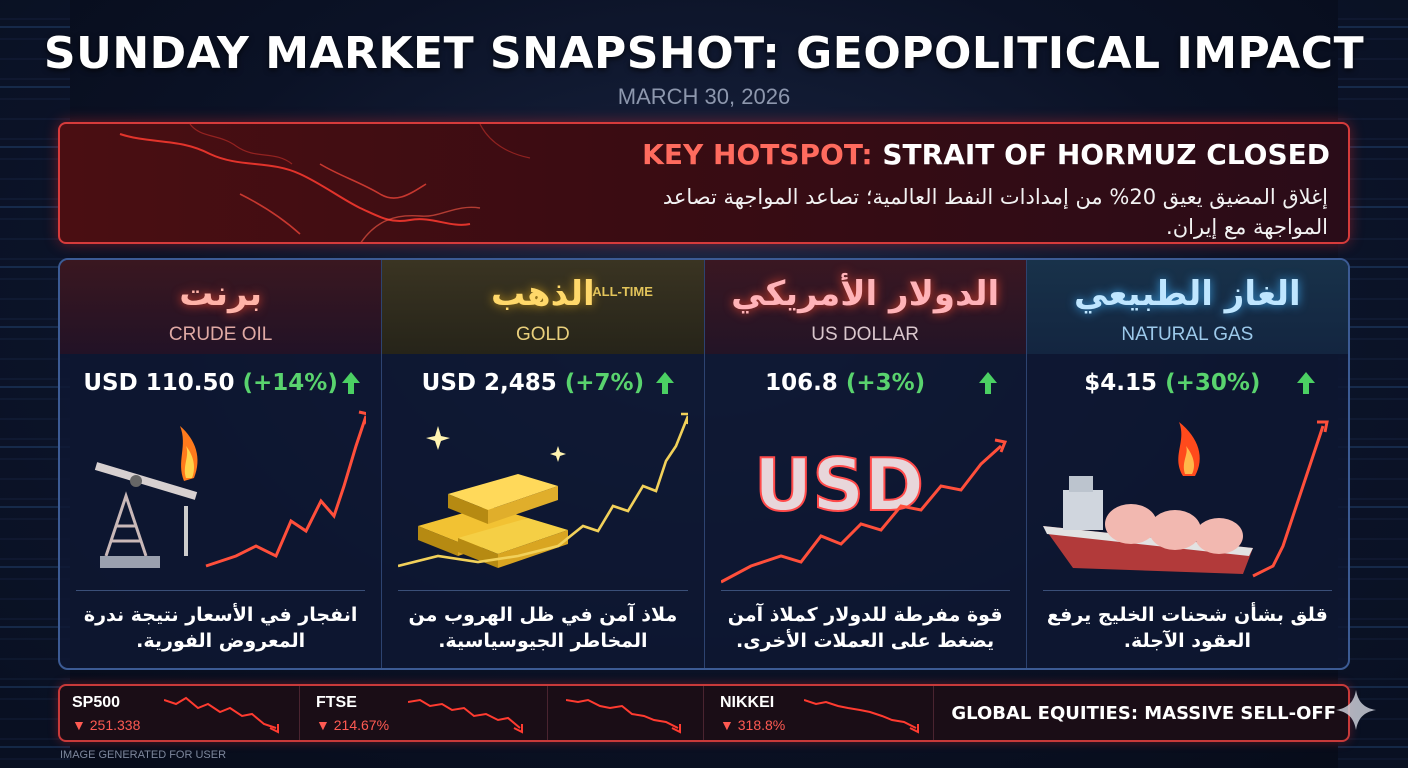 This screenshot has width=1408, height=768. Describe the element at coordinates (1213, 383) in the screenshot. I see `price-change: (+30%)` at that location.